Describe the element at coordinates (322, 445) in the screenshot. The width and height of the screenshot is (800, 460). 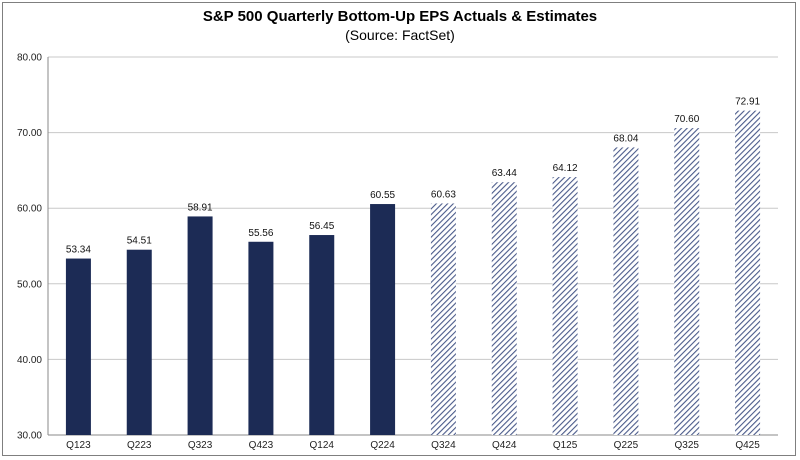
I see `x-tick-label: Q124` at that location.